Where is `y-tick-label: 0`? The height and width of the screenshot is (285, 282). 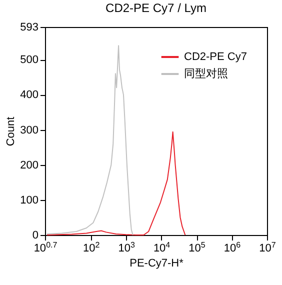
y-tick-label: 0 is located at coordinates (35, 236).